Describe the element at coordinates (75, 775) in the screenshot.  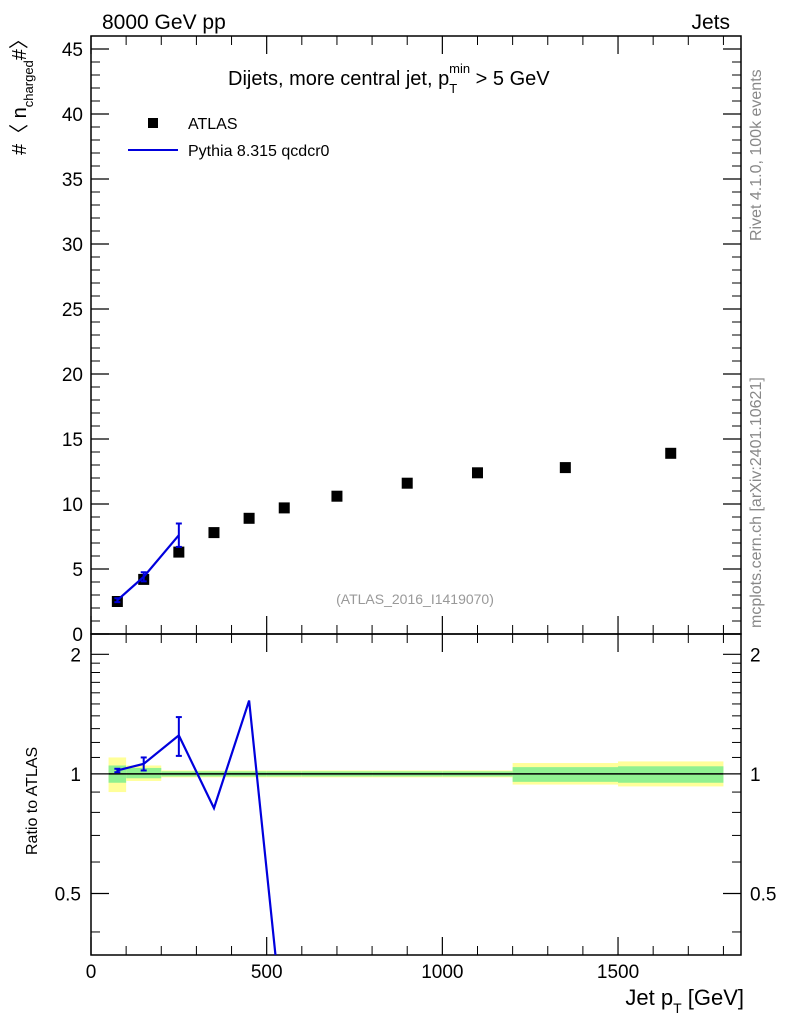
I see `ratio-ytick-label: 1` at that location.